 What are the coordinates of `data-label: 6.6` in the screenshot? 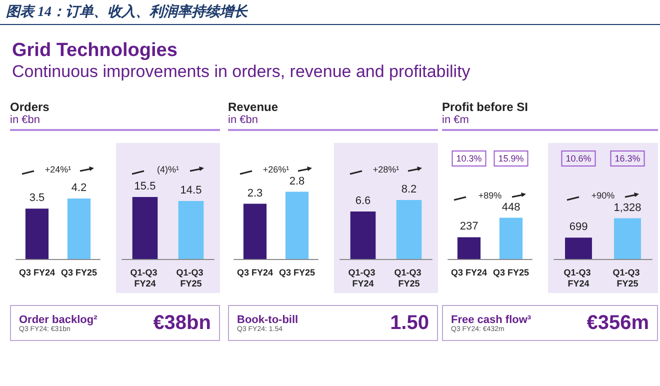 It's located at (363, 200).